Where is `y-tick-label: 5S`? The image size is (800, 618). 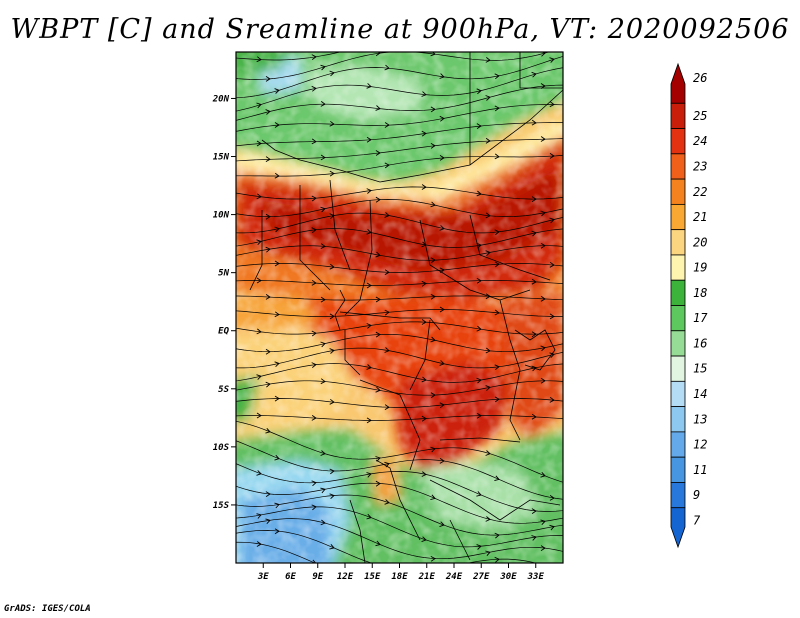 y-tick-label: 5S is located at coordinates (223, 390).